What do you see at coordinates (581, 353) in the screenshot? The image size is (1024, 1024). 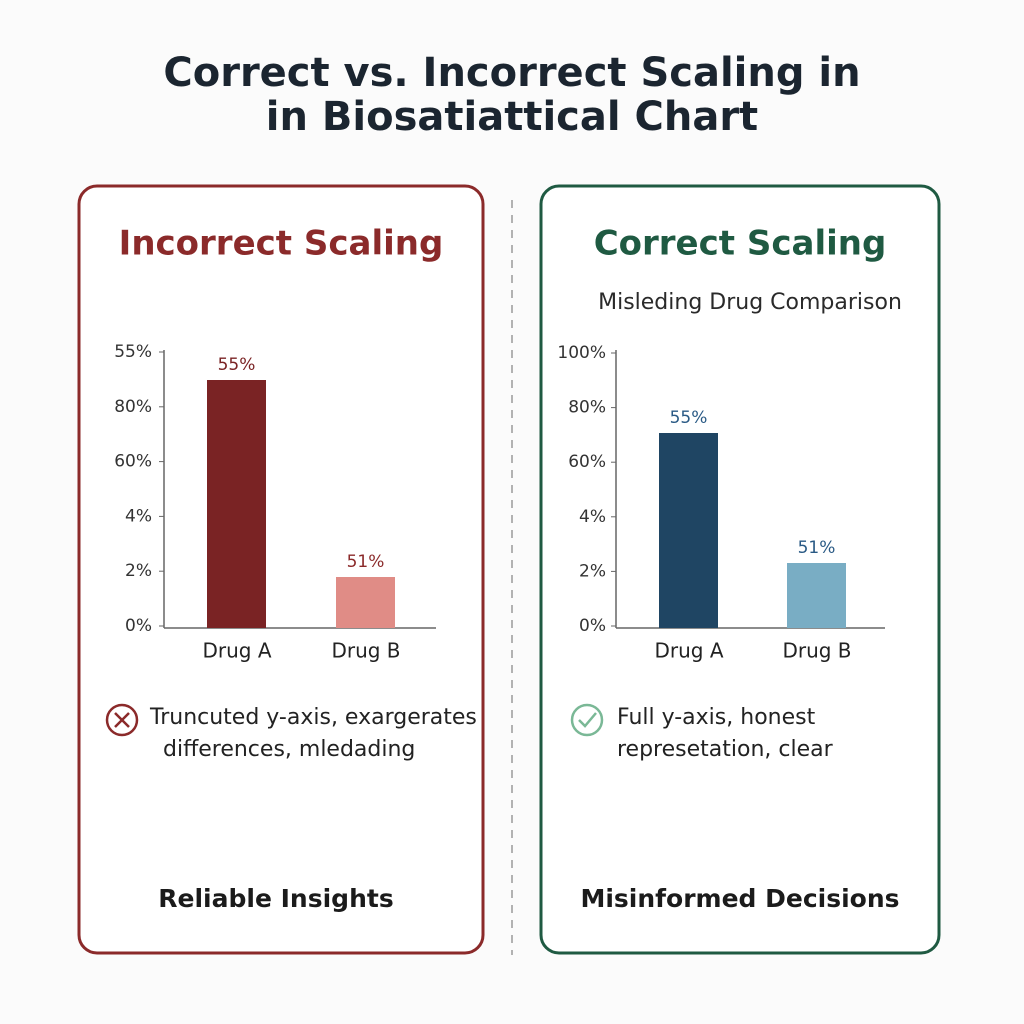 I see `y-tick-label: 100%` at bounding box center [581, 353].